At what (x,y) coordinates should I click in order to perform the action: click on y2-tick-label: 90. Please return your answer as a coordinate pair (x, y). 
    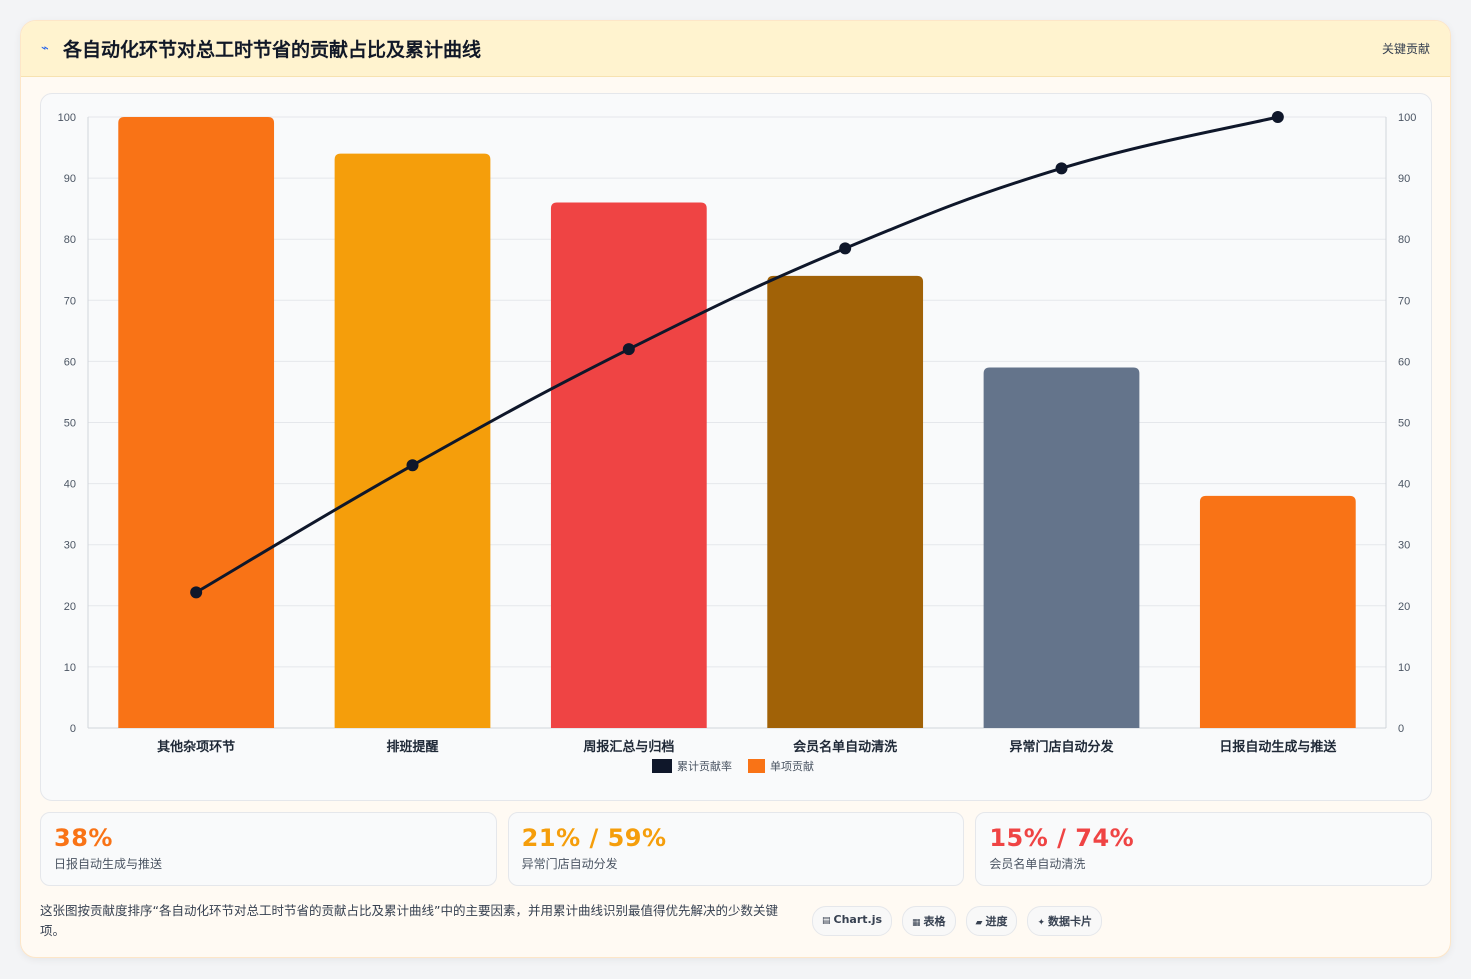
    Looking at the image, I should click on (1404, 179).